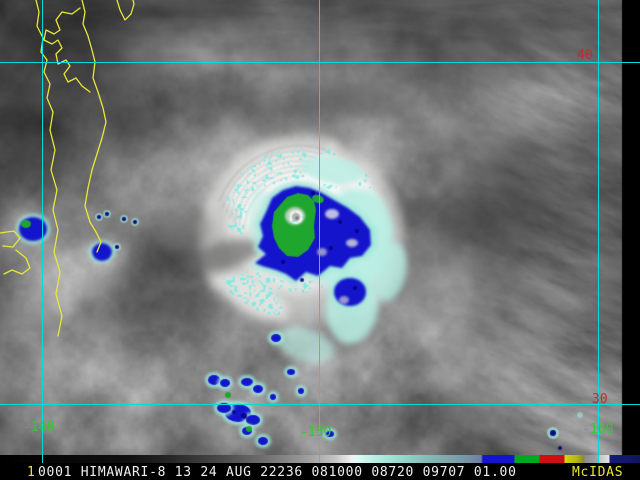 The image size is (640, 480). What do you see at coordinates (598, 231) in the screenshot?
I see `longitude-gridline-160w` at bounding box center [598, 231].